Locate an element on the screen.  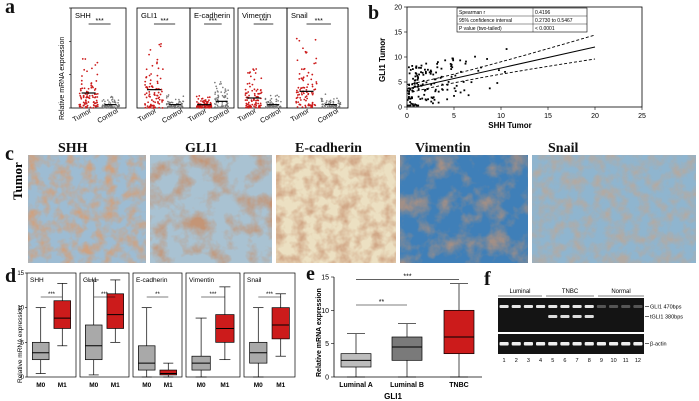
gel-band-actin is located at coordinates (589, 344).